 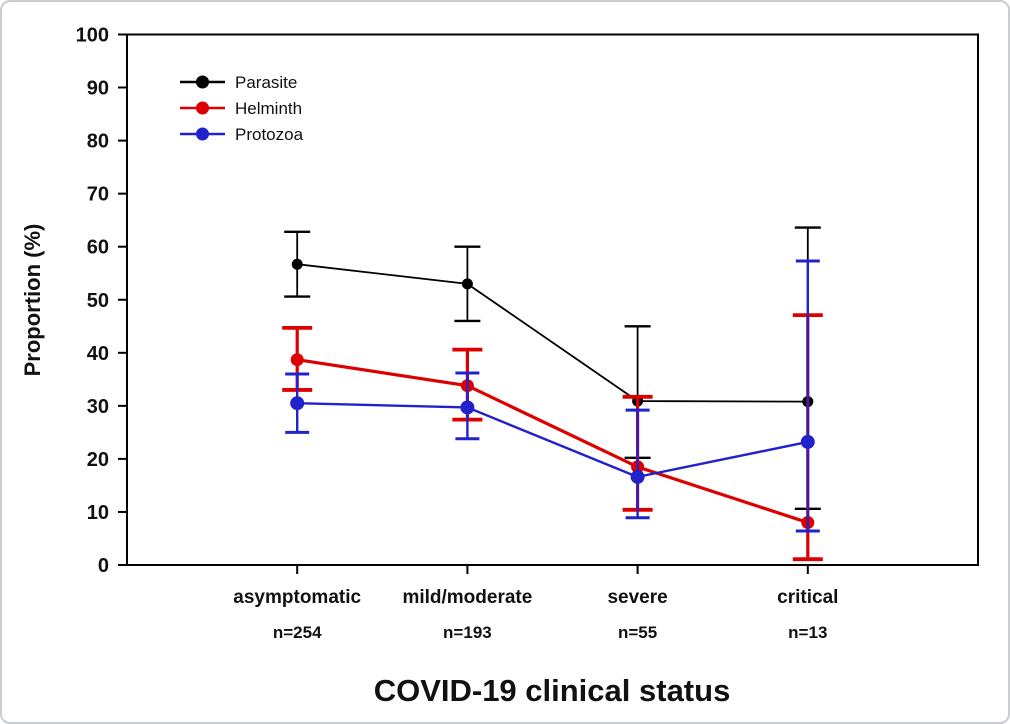 What do you see at coordinates (98, 142) in the screenshot?
I see `y-tick-label: 80` at bounding box center [98, 142].